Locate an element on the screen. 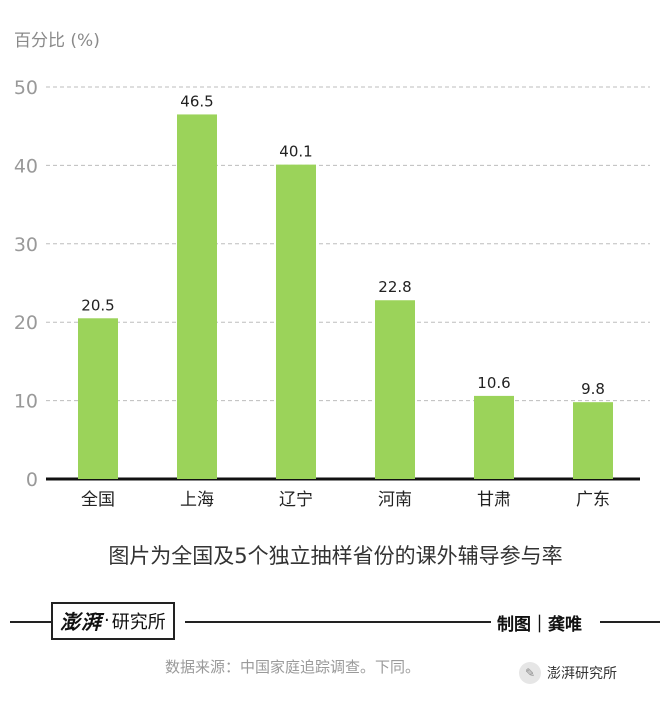 Image resolution: width=671 pixels, height=706 pixels. y-tick-label: 20 is located at coordinates (26, 323).